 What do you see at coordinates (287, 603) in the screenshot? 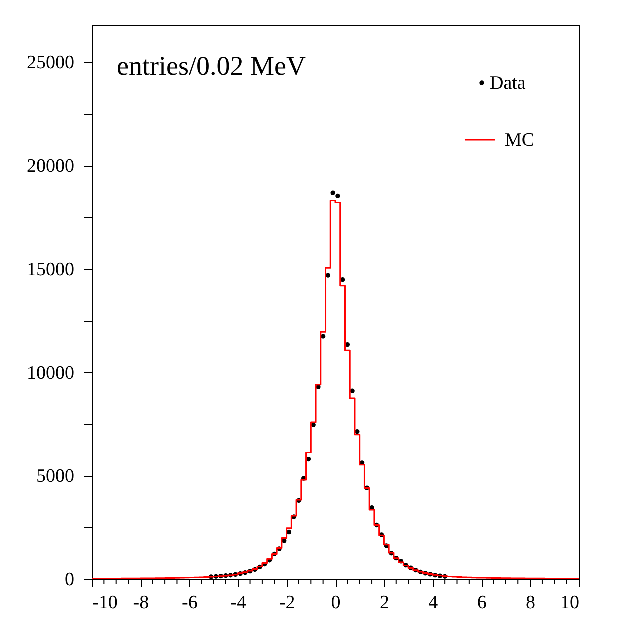
I see `x-tick-label: -2` at bounding box center [287, 603].